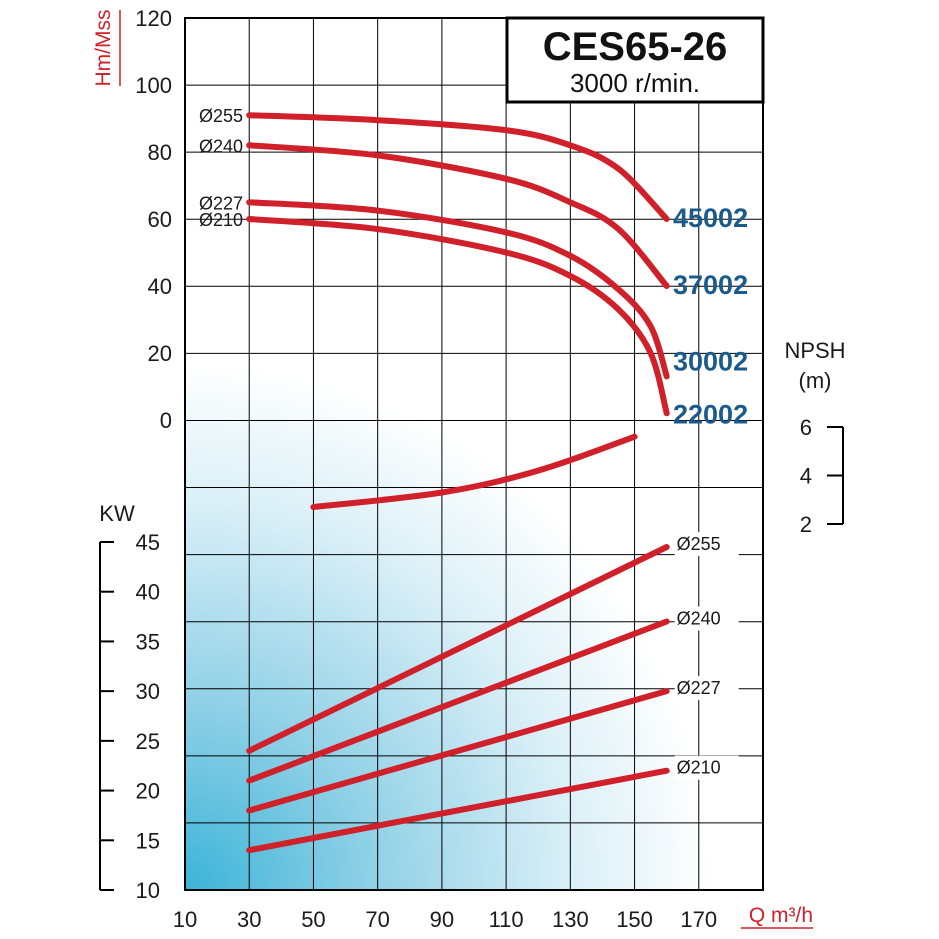 Image resolution: width=939 pixels, height=939 pixels. What do you see at coordinates (148, 840) in the screenshot?
I see `power-tick-label: 15` at bounding box center [148, 840].